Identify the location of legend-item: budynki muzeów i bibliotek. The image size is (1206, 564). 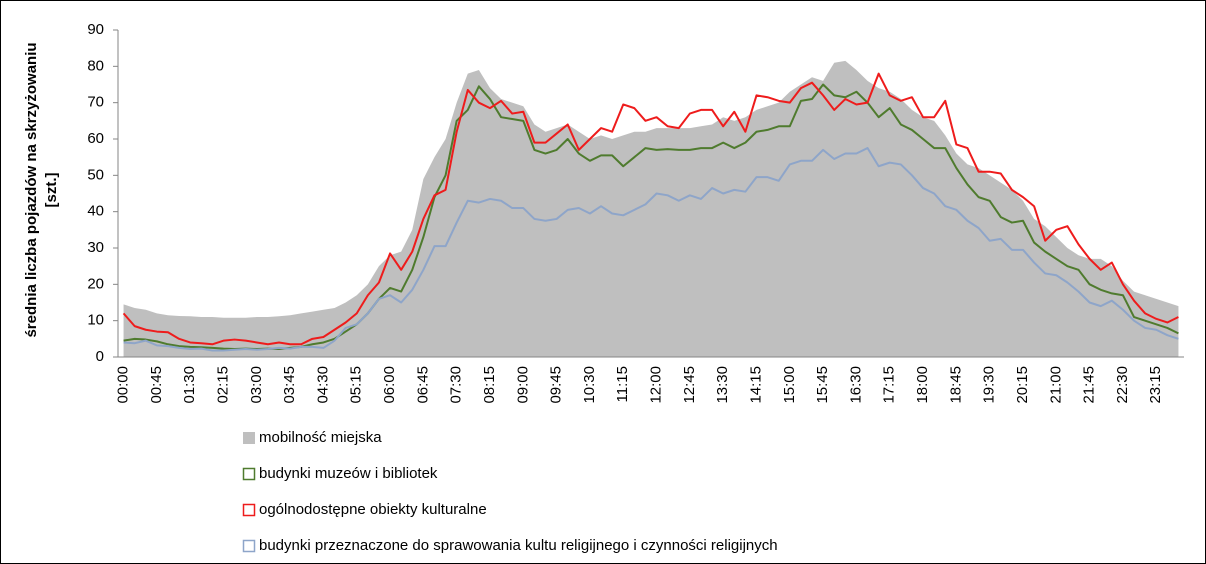
(340, 473).